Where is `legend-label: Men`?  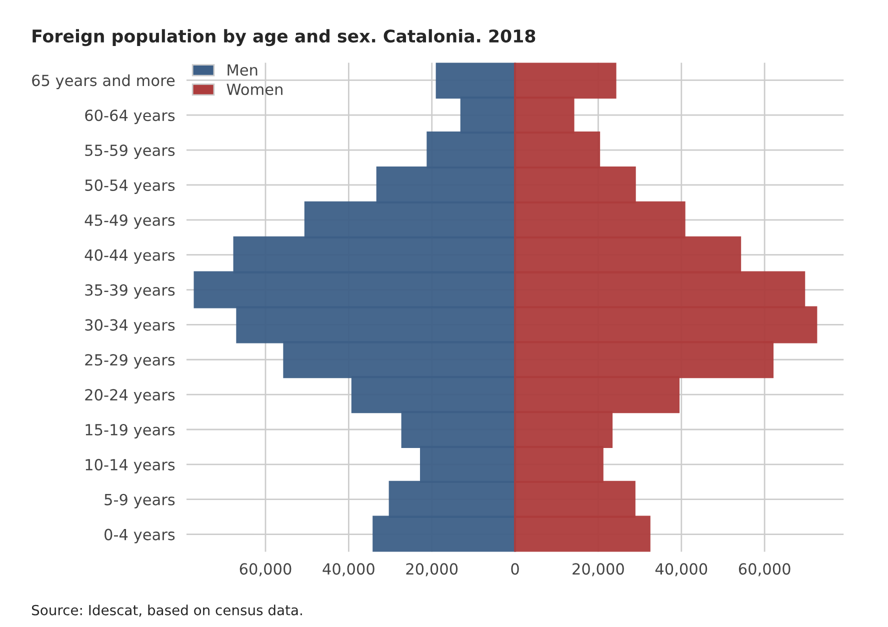 legend-label: Men is located at coordinates (243, 70).